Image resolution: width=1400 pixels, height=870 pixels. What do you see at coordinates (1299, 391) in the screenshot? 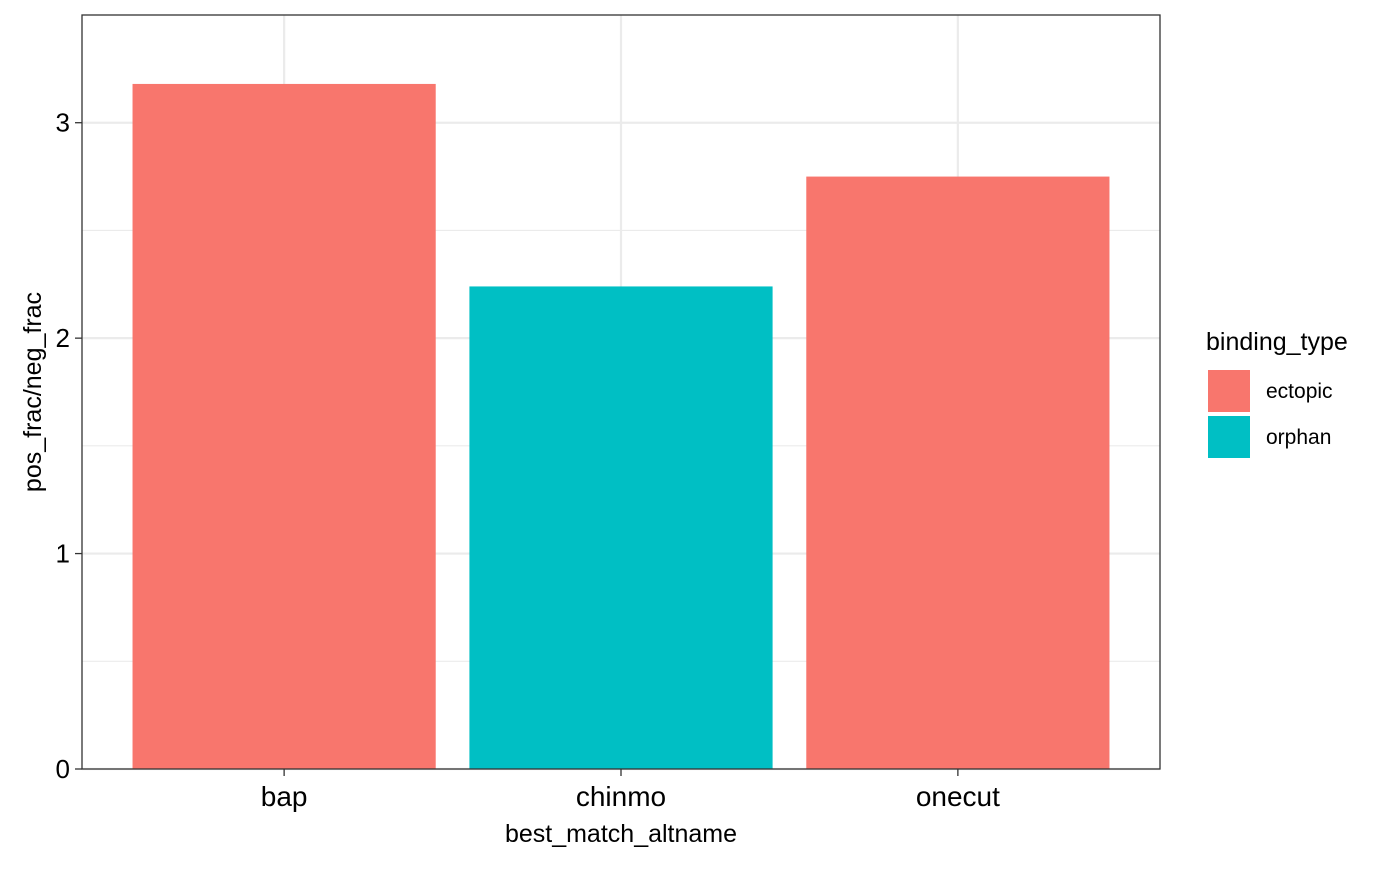
I see `legend-label-ectopic: ectopic` at bounding box center [1299, 391].